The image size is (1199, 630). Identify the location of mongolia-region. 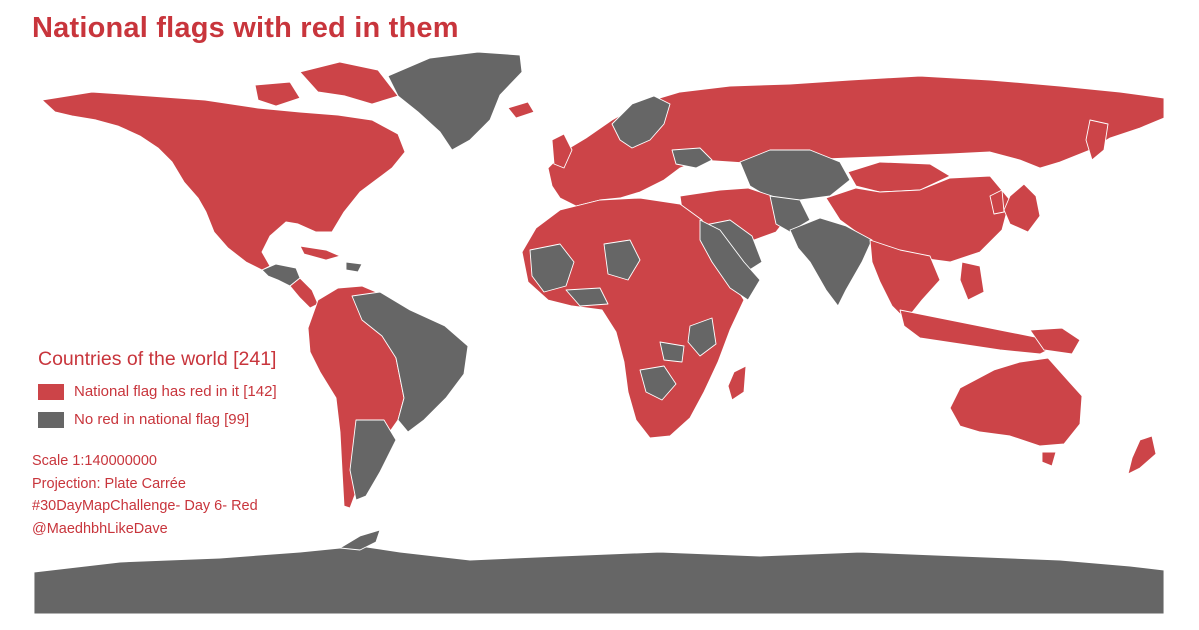
(899, 177).